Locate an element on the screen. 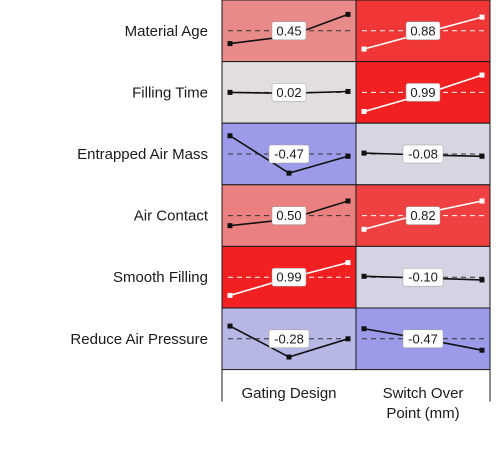  cell-smooth-filling-col2-value-box is located at coordinates (423, 277).